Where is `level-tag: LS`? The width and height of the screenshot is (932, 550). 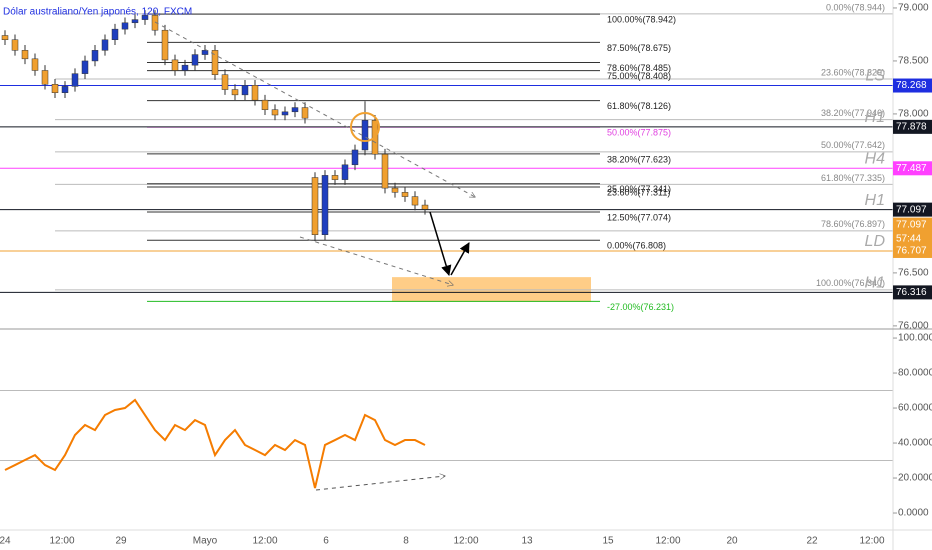 level-tag: LS is located at coordinates (875, 76).